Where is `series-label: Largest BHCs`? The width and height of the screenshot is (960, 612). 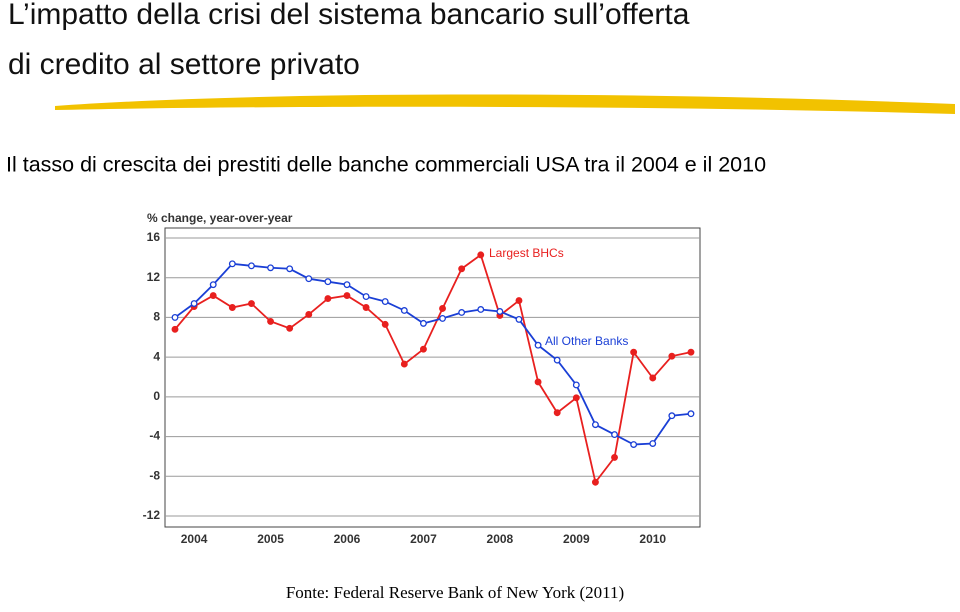 series-label: Largest BHCs is located at coordinates (526, 253).